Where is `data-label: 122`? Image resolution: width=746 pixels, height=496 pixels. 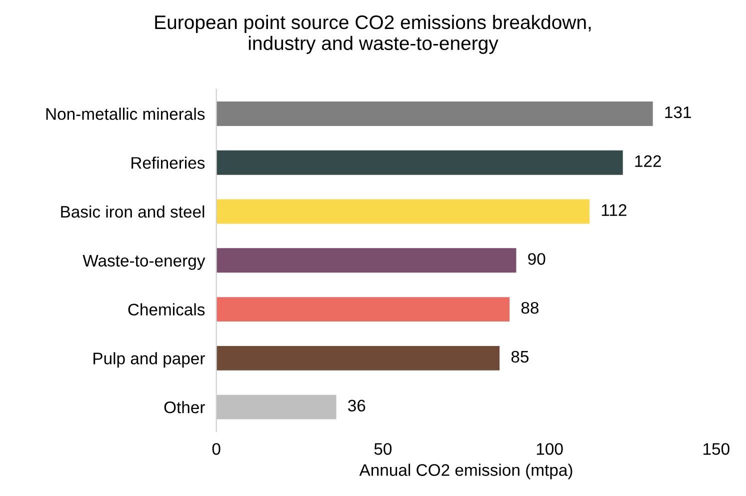
data-label: 122 is located at coordinates (648, 161).